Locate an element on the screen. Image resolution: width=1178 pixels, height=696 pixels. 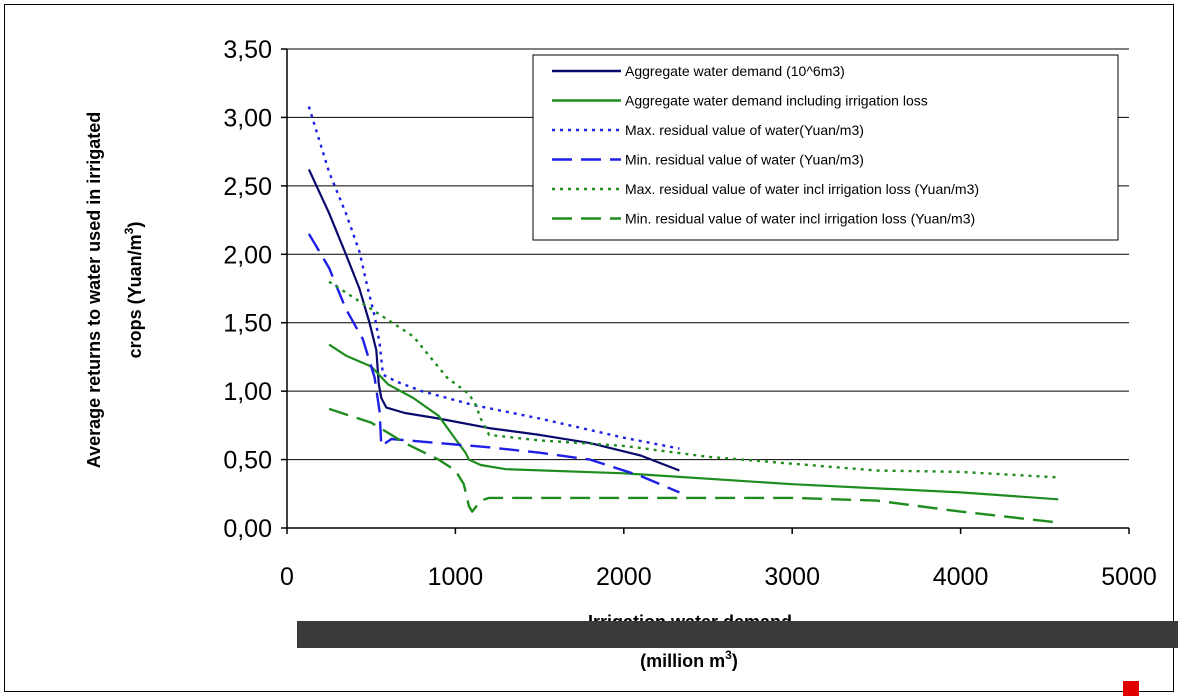
legend-box is located at coordinates (825, 147).